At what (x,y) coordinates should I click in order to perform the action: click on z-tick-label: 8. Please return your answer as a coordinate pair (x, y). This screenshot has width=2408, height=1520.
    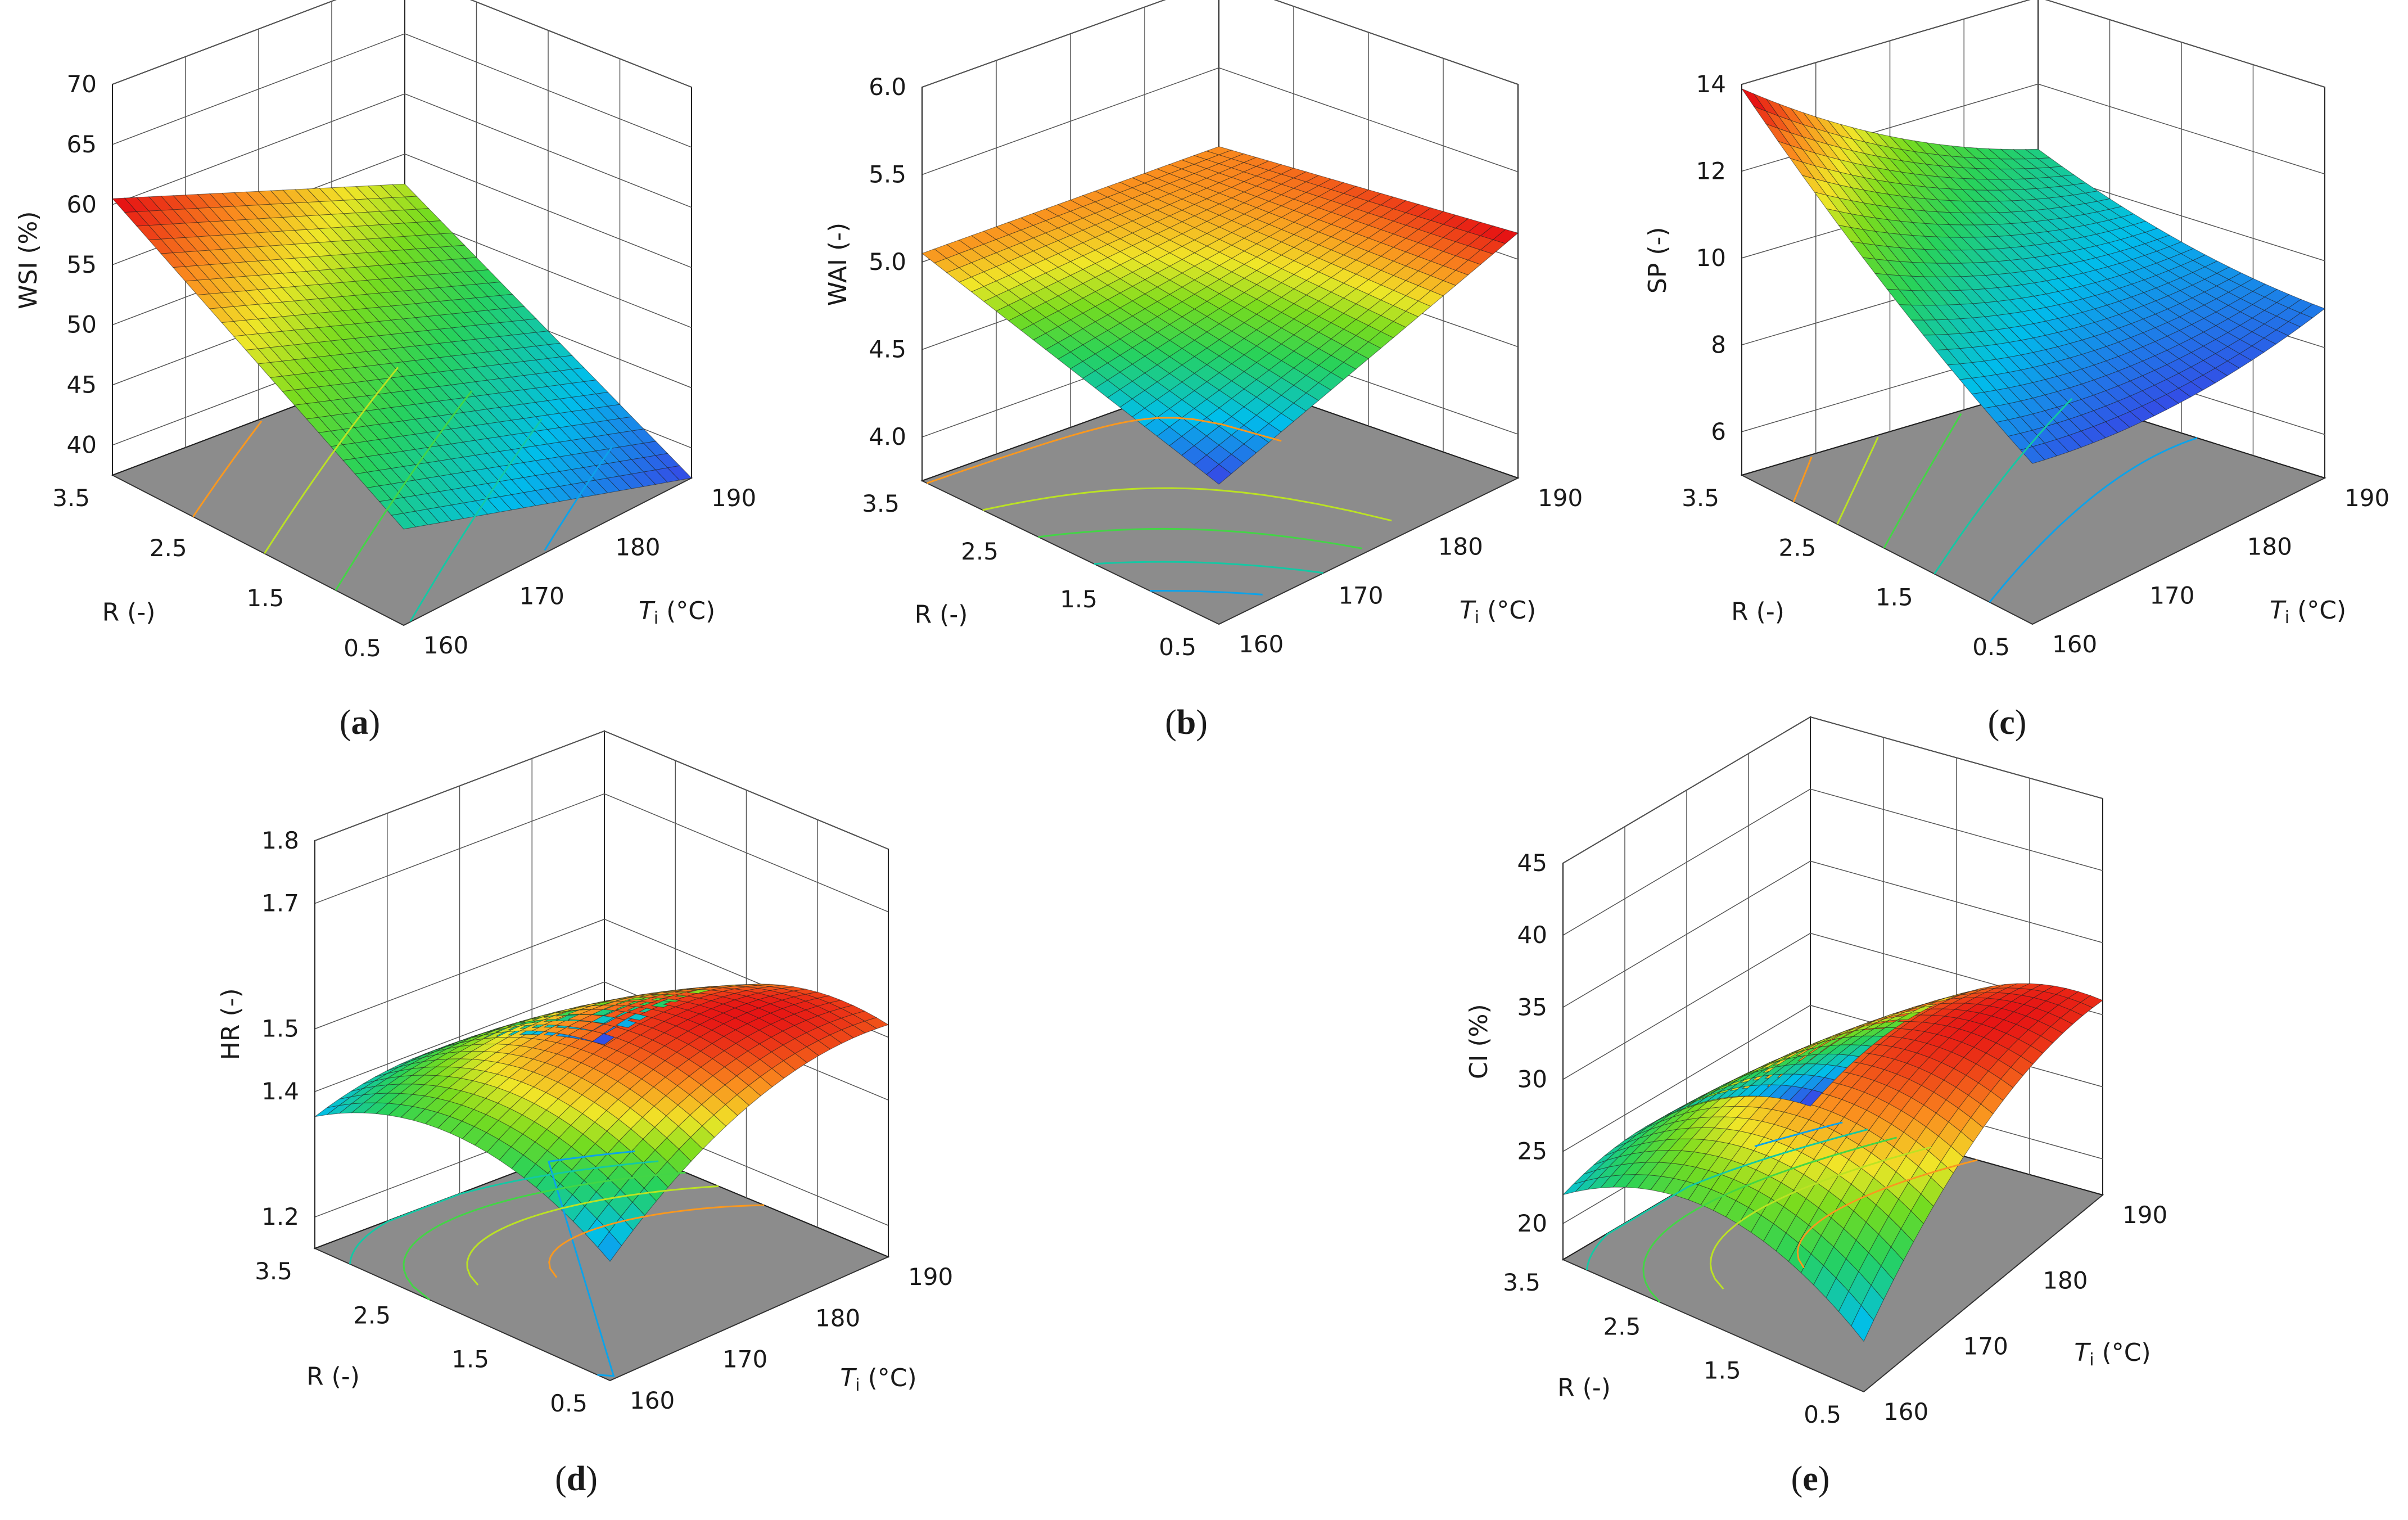
    Looking at the image, I should click on (1718, 344).